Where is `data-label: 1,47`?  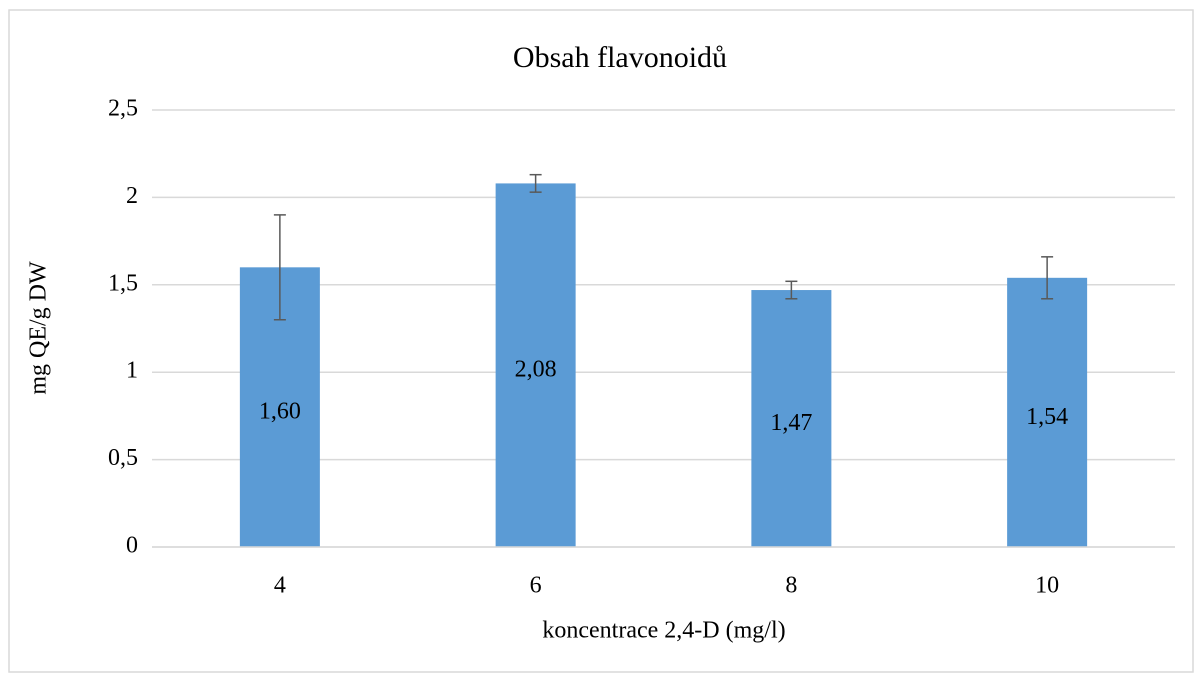
data-label: 1,47 is located at coordinates (791, 423).